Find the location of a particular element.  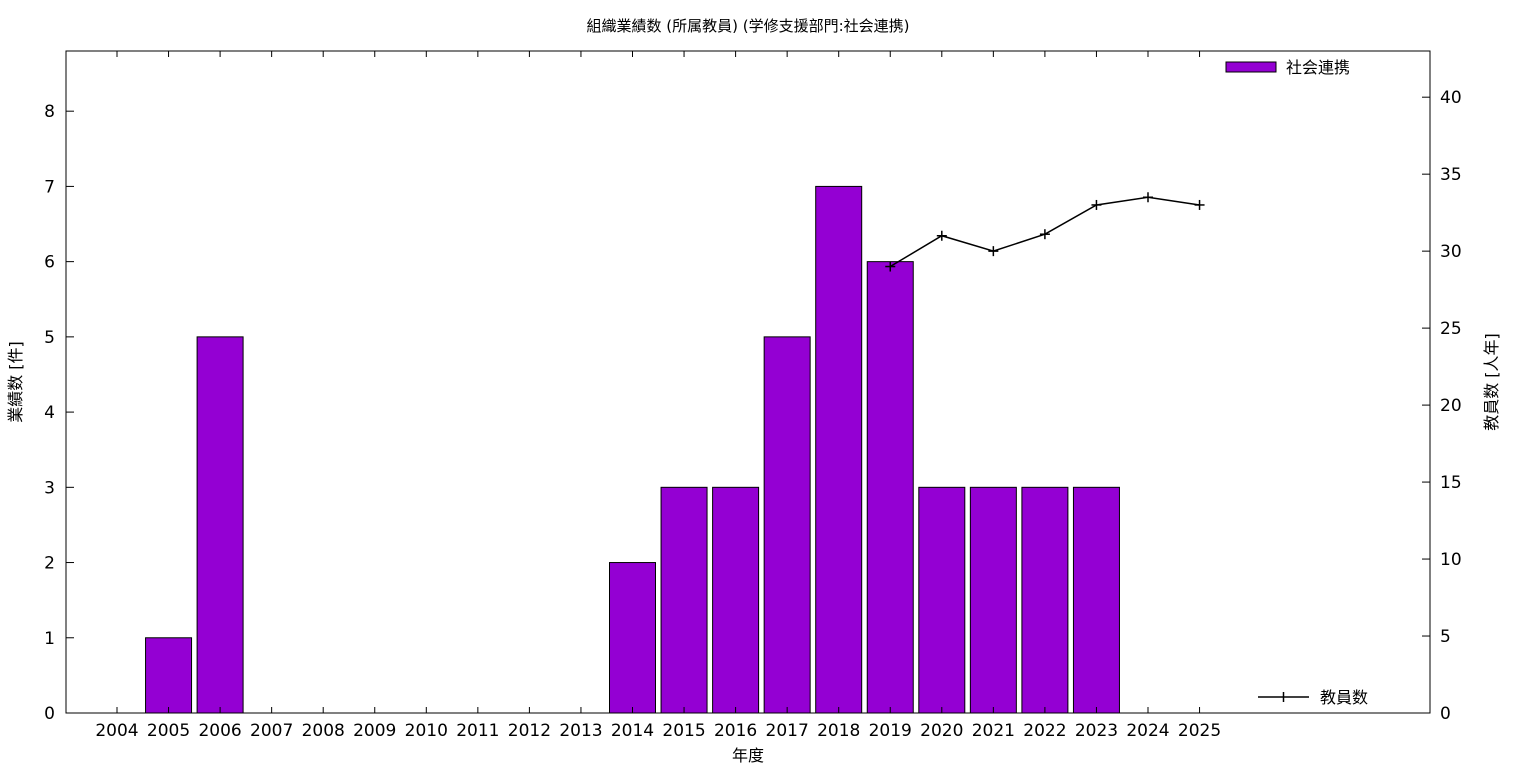

x-tick-label-2022: 2022 is located at coordinates (1044, 731).